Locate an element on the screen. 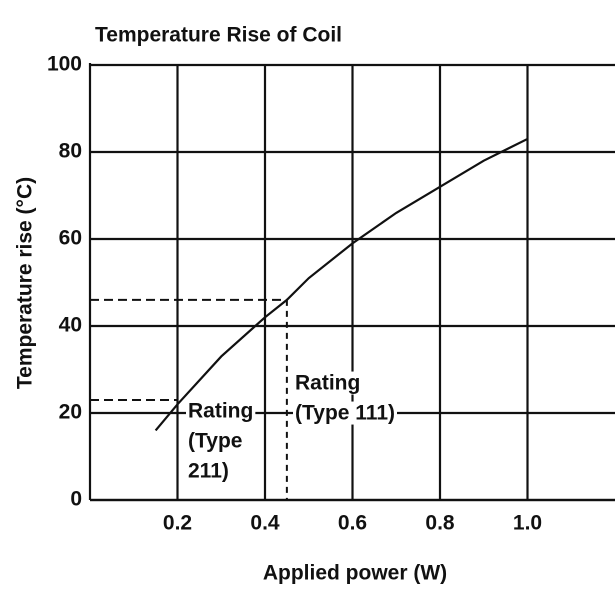 This screenshot has width=615, height=598. x-tick-label: 0.4 is located at coordinates (265, 523).